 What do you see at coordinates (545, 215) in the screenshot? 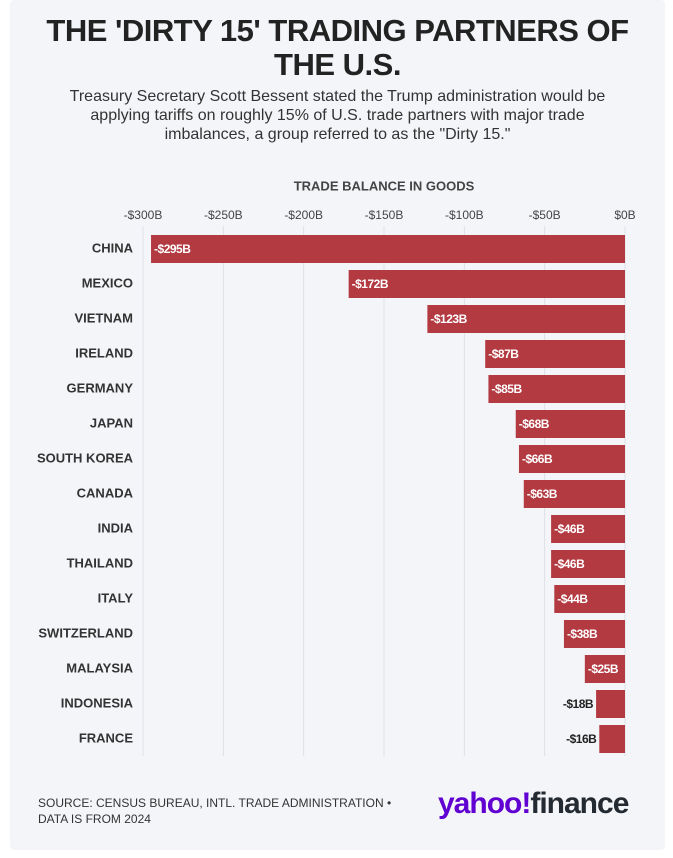
I see `x-tick-label: -$50B` at bounding box center [545, 215].